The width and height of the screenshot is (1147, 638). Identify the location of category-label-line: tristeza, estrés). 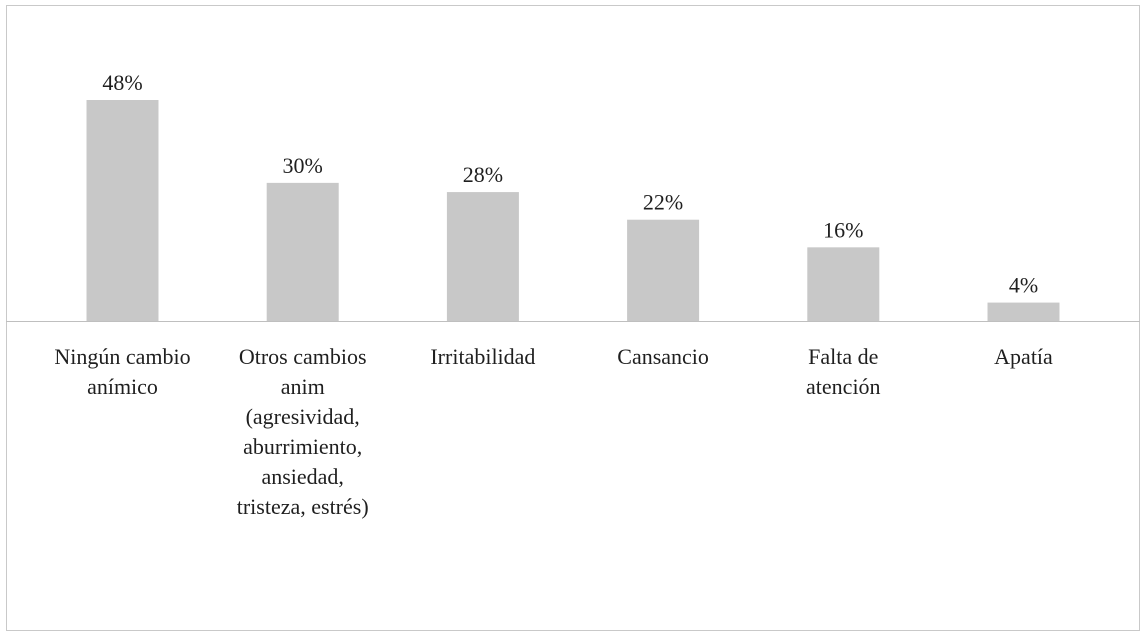
(303, 506).